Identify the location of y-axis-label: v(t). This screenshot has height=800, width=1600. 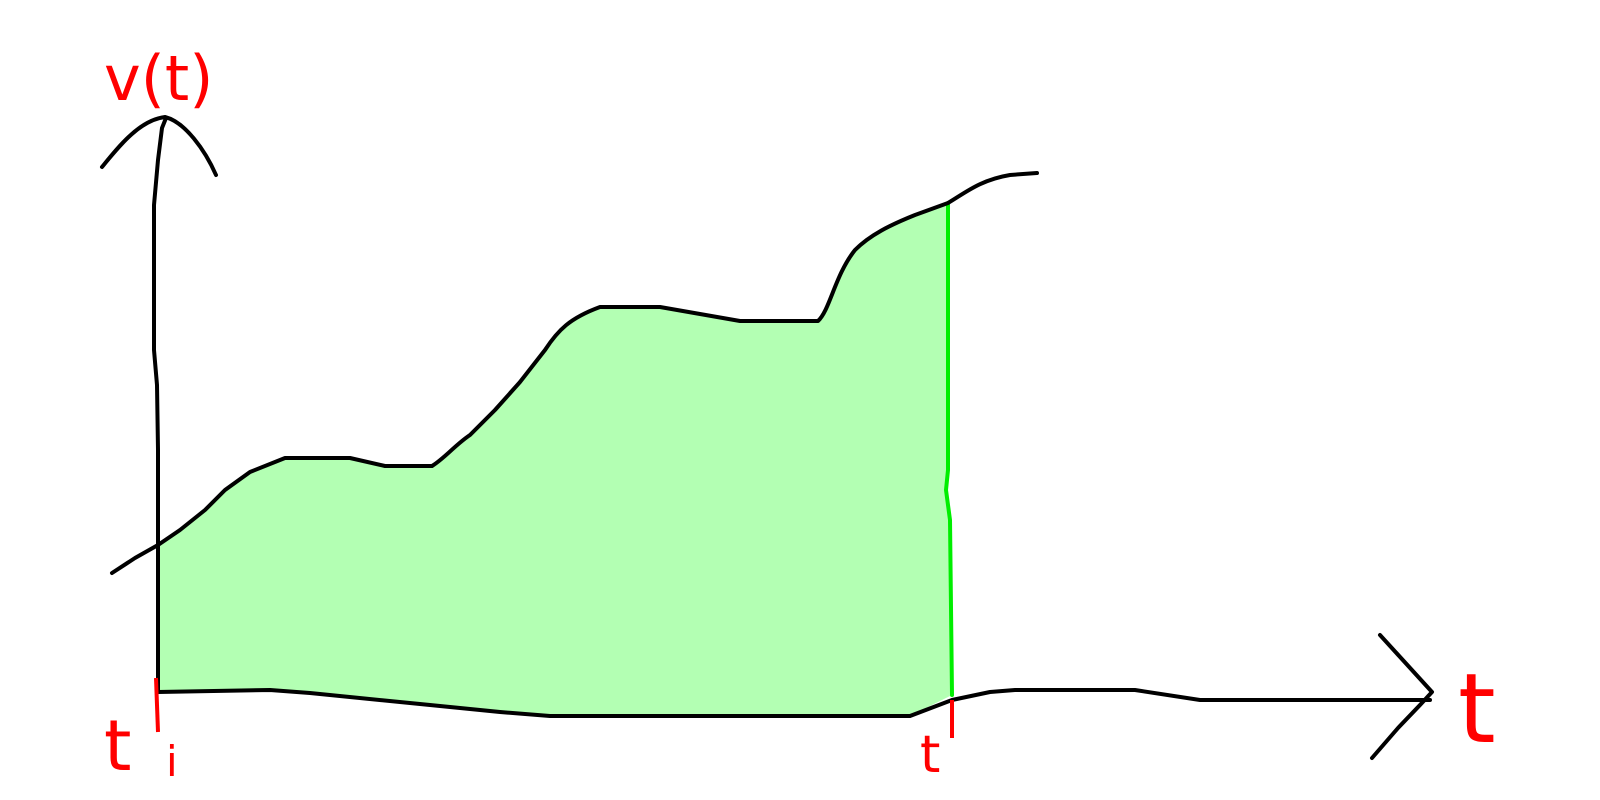
(158, 78).